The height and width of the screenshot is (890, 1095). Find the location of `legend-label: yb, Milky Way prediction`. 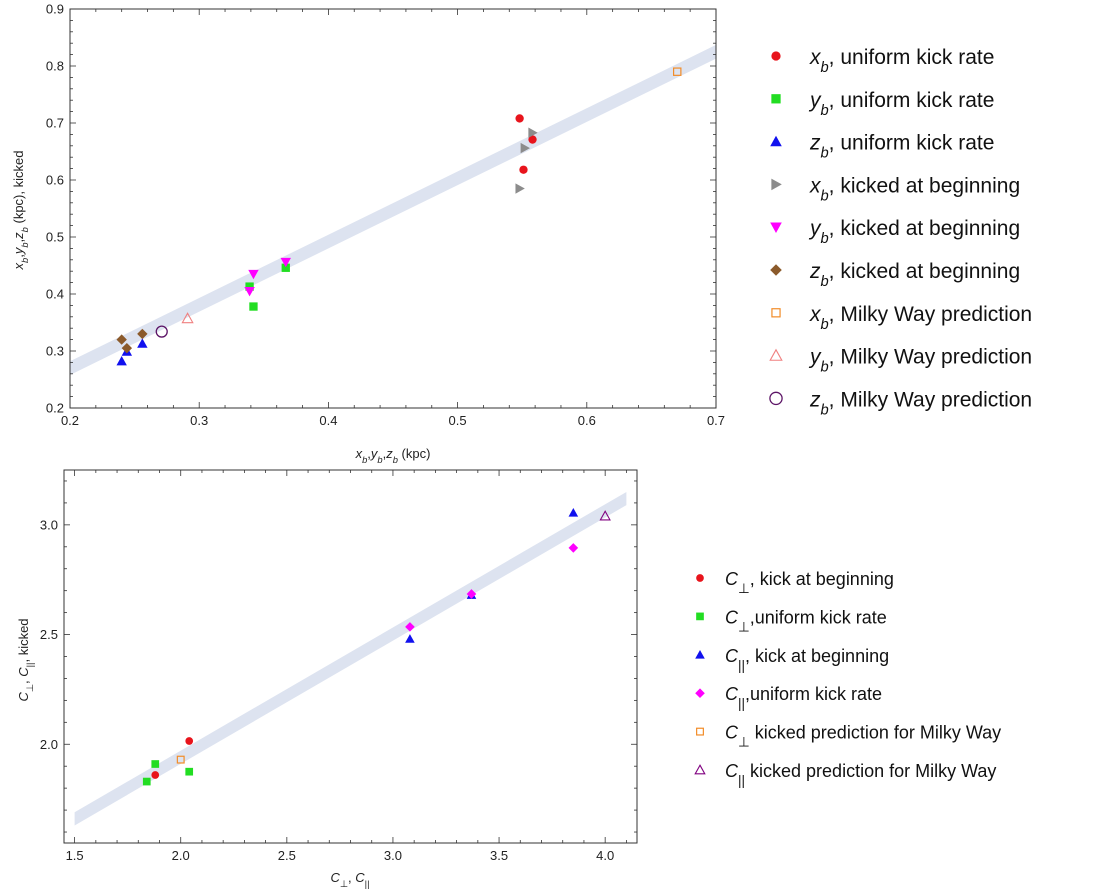

legend-label: yb, Milky Way prediction is located at coordinates (920, 361).